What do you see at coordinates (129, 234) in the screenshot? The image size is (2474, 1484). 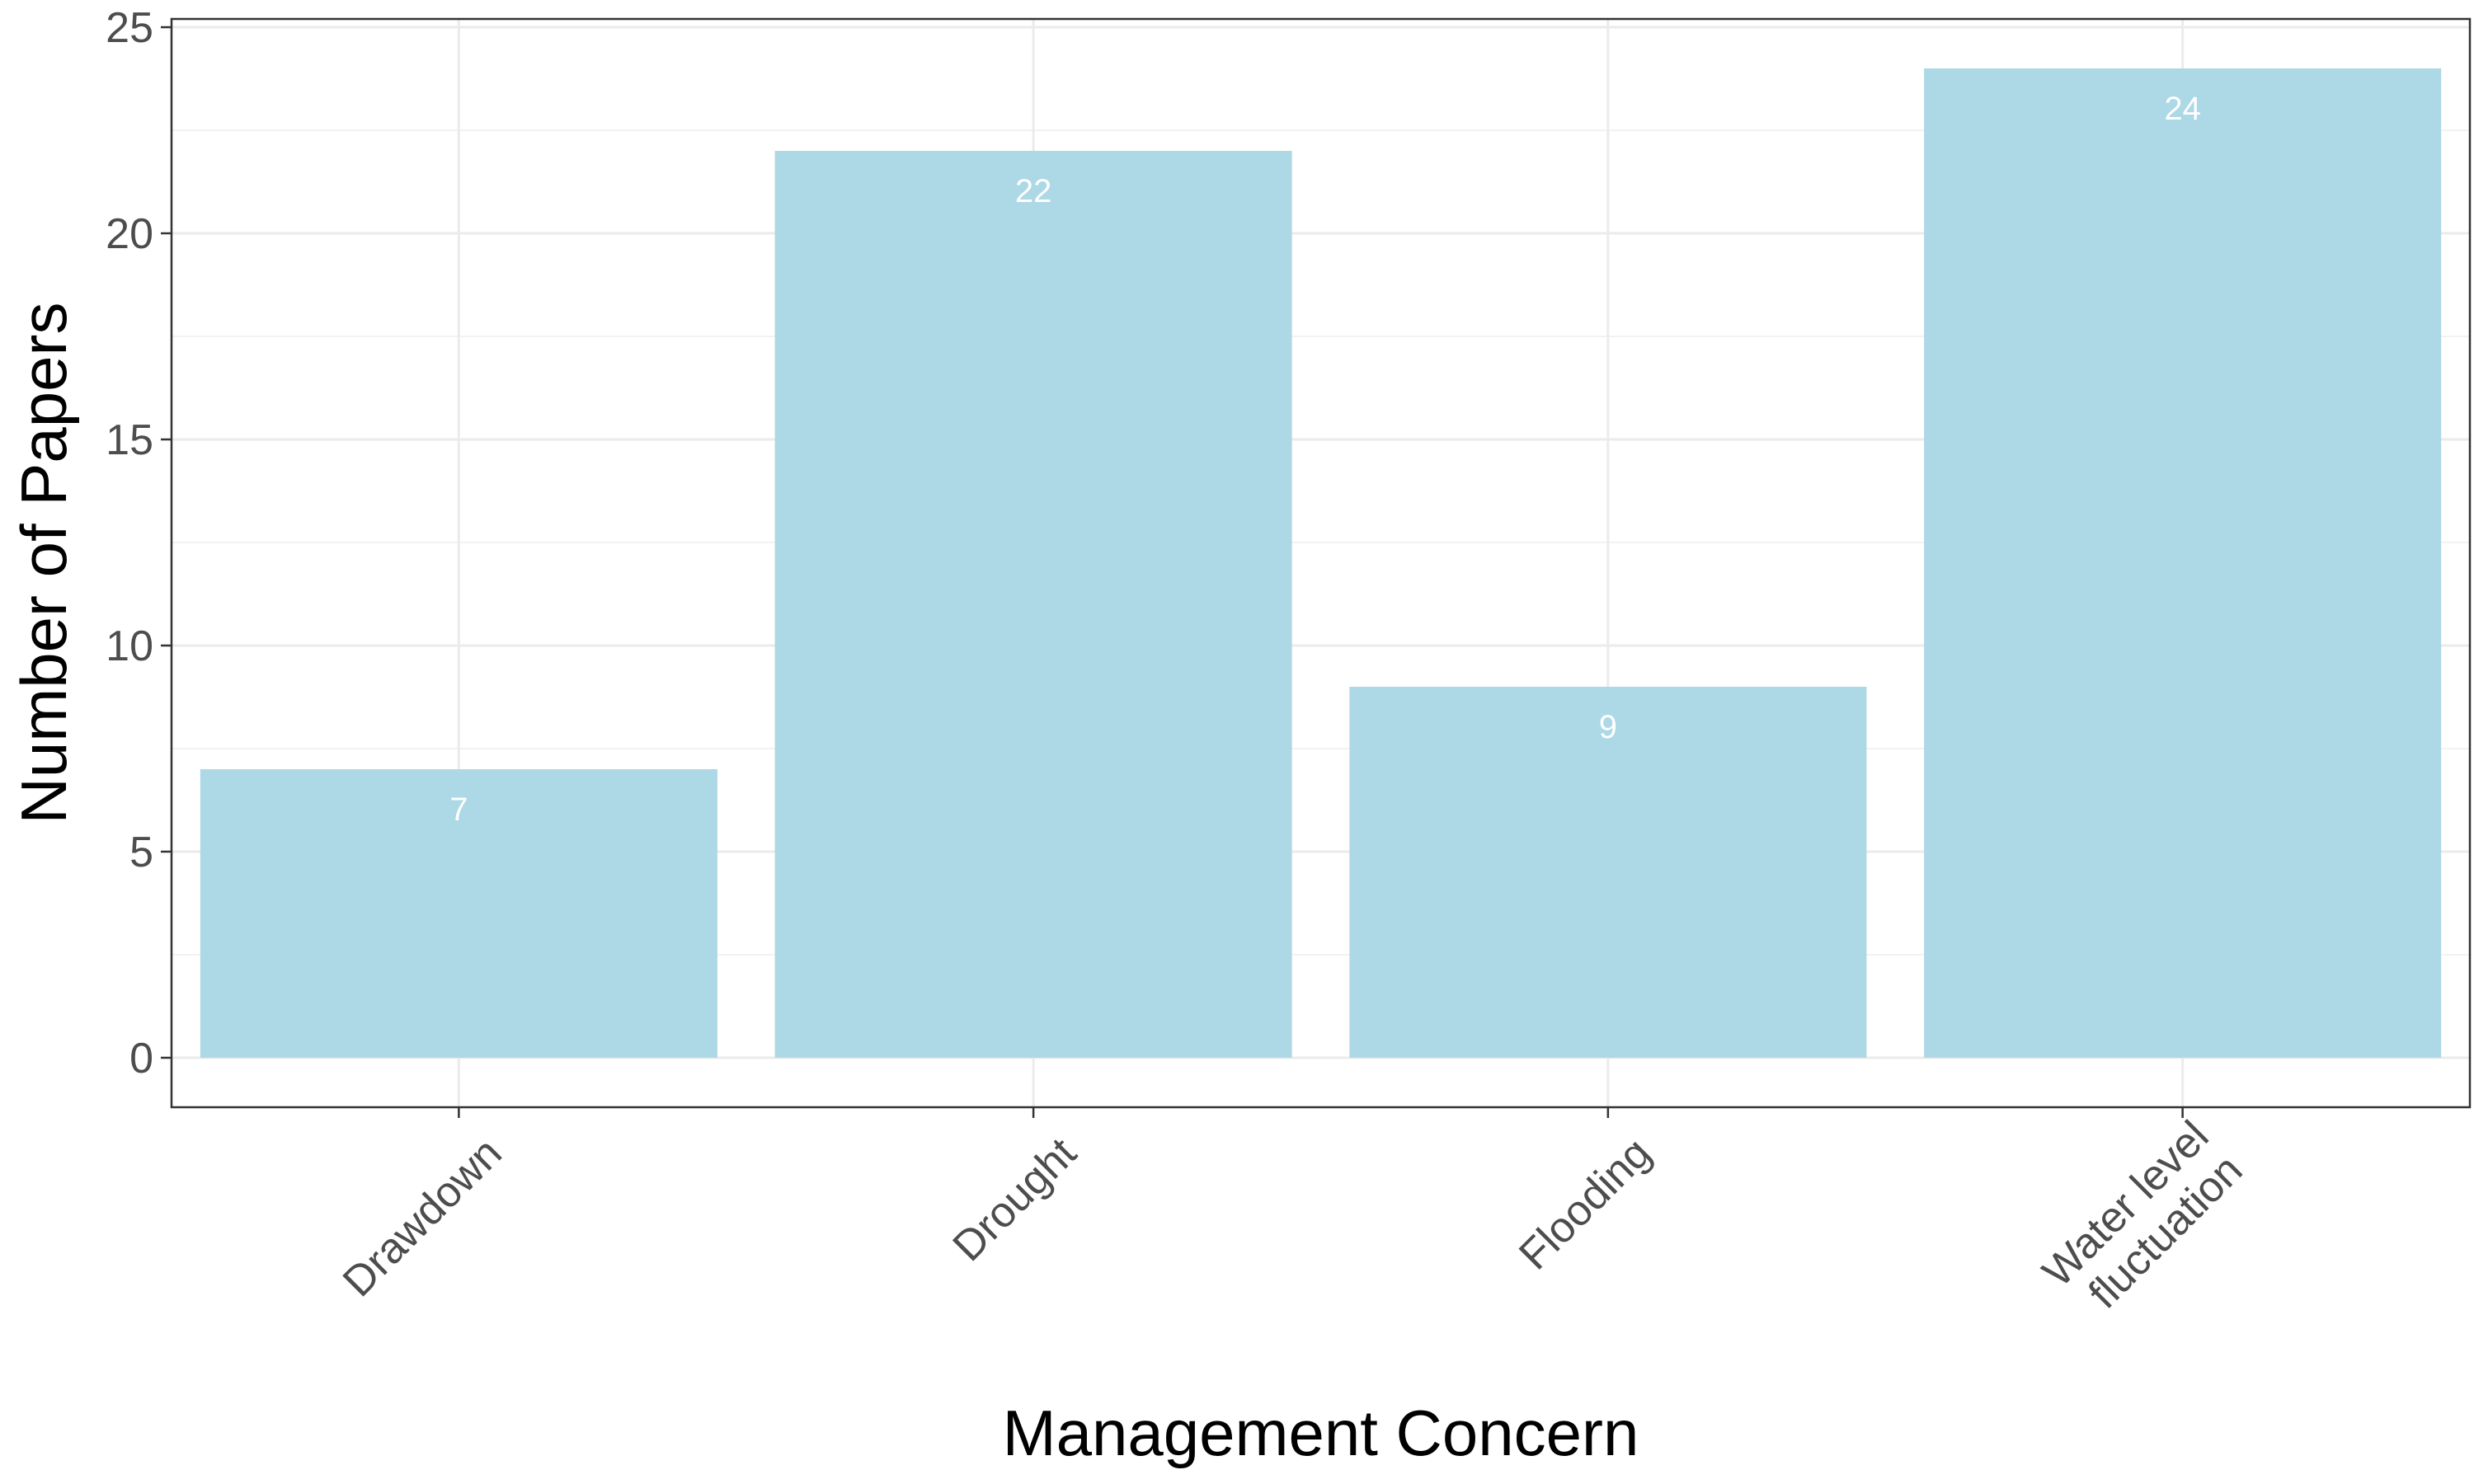 I see `y-tick-label: 20` at bounding box center [129, 234].